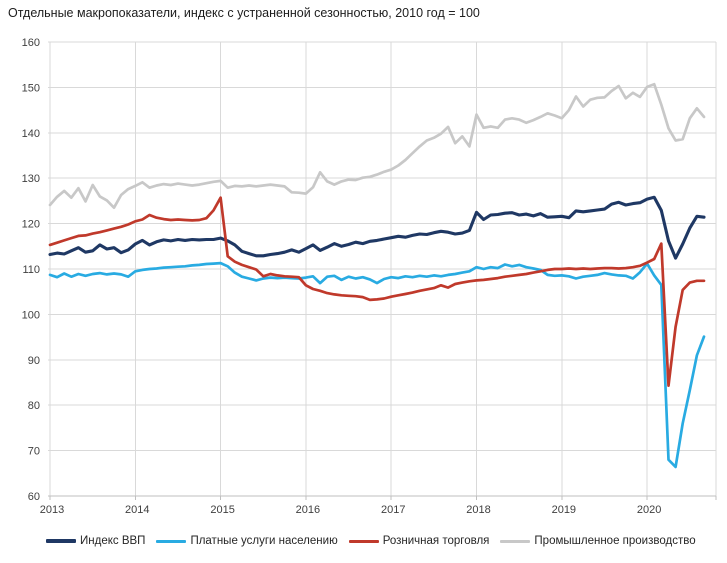 This screenshot has width=727, height=563. I want to click on legend-label-services: Платные услуги населению, so click(264, 541).